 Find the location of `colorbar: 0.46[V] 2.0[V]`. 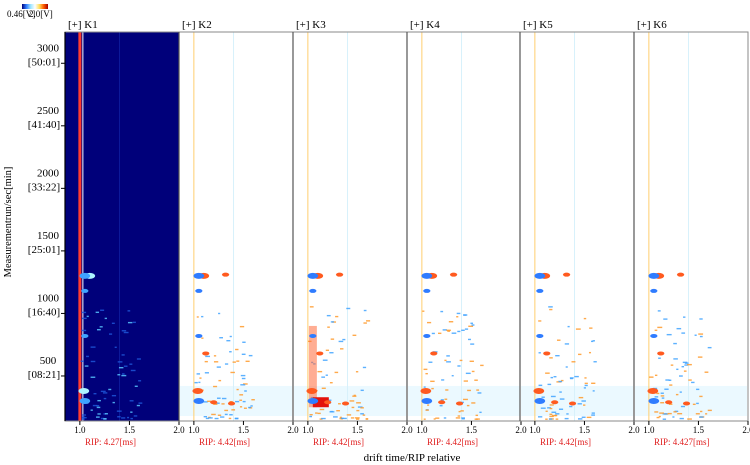

colorbar: 0.46[V] 2.0[V] is located at coordinates (30, 11).